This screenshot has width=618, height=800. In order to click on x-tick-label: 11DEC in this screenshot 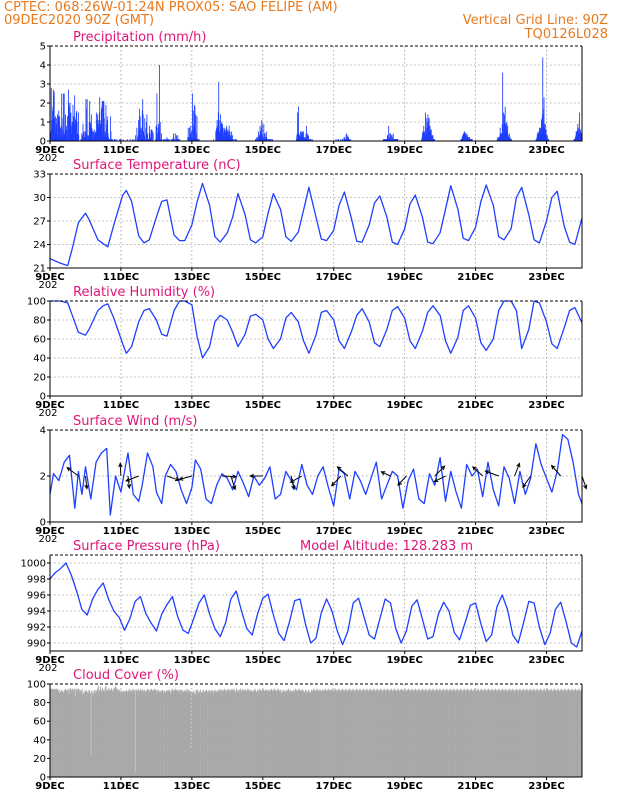, I will do `click(121, 660)`.